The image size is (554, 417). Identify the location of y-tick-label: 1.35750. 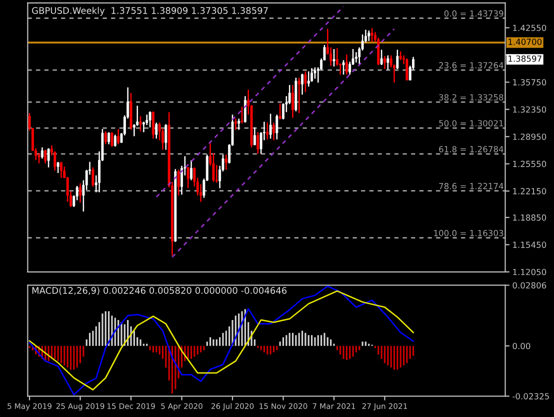
(529, 82).